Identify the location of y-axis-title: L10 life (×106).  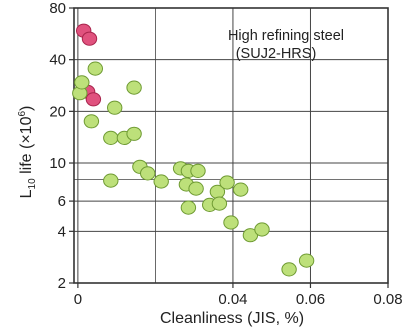
(27, 152).